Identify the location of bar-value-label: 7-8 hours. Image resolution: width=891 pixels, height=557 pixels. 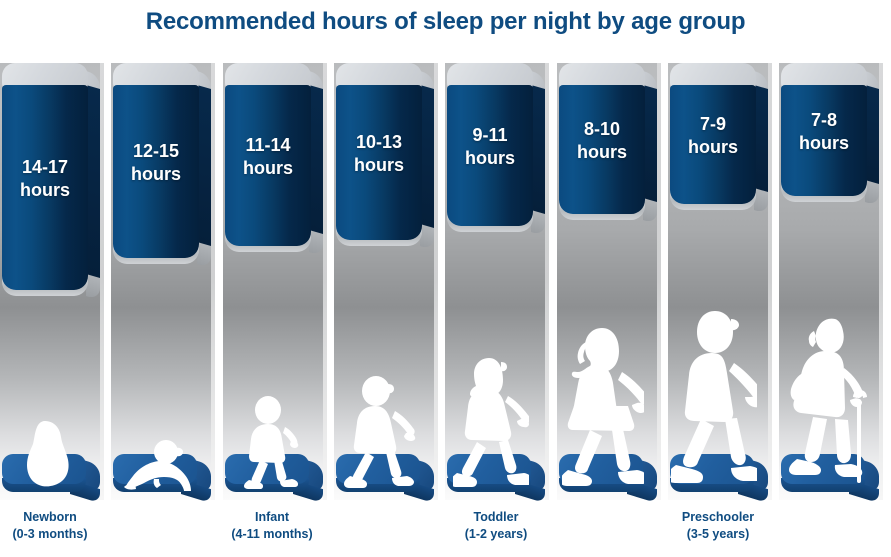
(824, 132).